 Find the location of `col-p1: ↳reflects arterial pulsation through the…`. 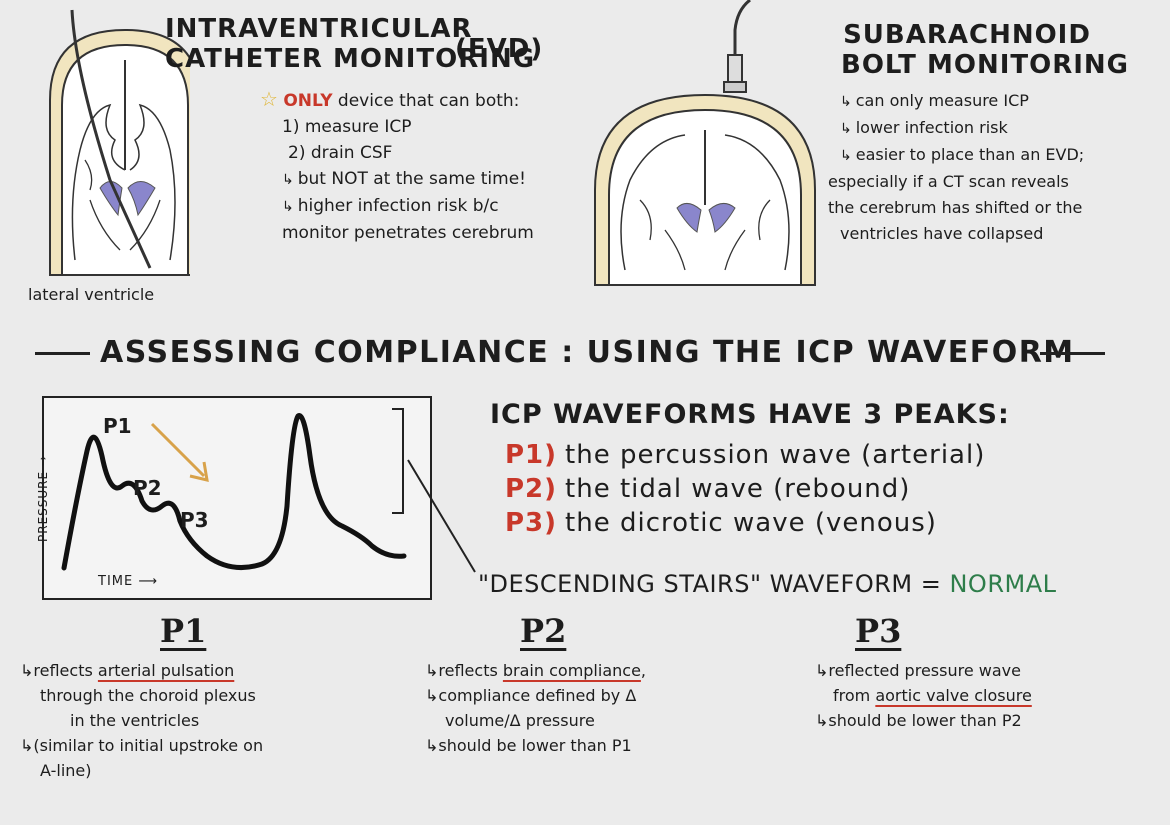

col-p1: ↳reflects arterial pulsation through the… is located at coordinates (200, 720).